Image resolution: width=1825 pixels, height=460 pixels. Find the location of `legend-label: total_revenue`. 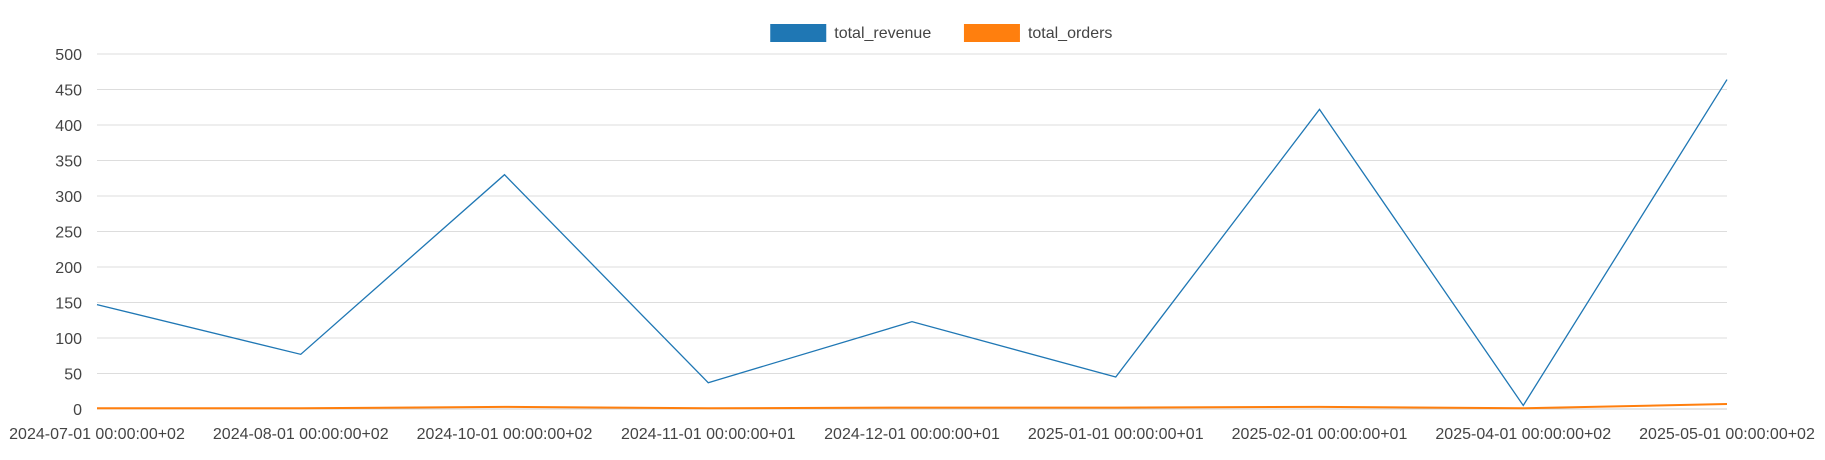

legend-label: total_revenue is located at coordinates (882, 33).